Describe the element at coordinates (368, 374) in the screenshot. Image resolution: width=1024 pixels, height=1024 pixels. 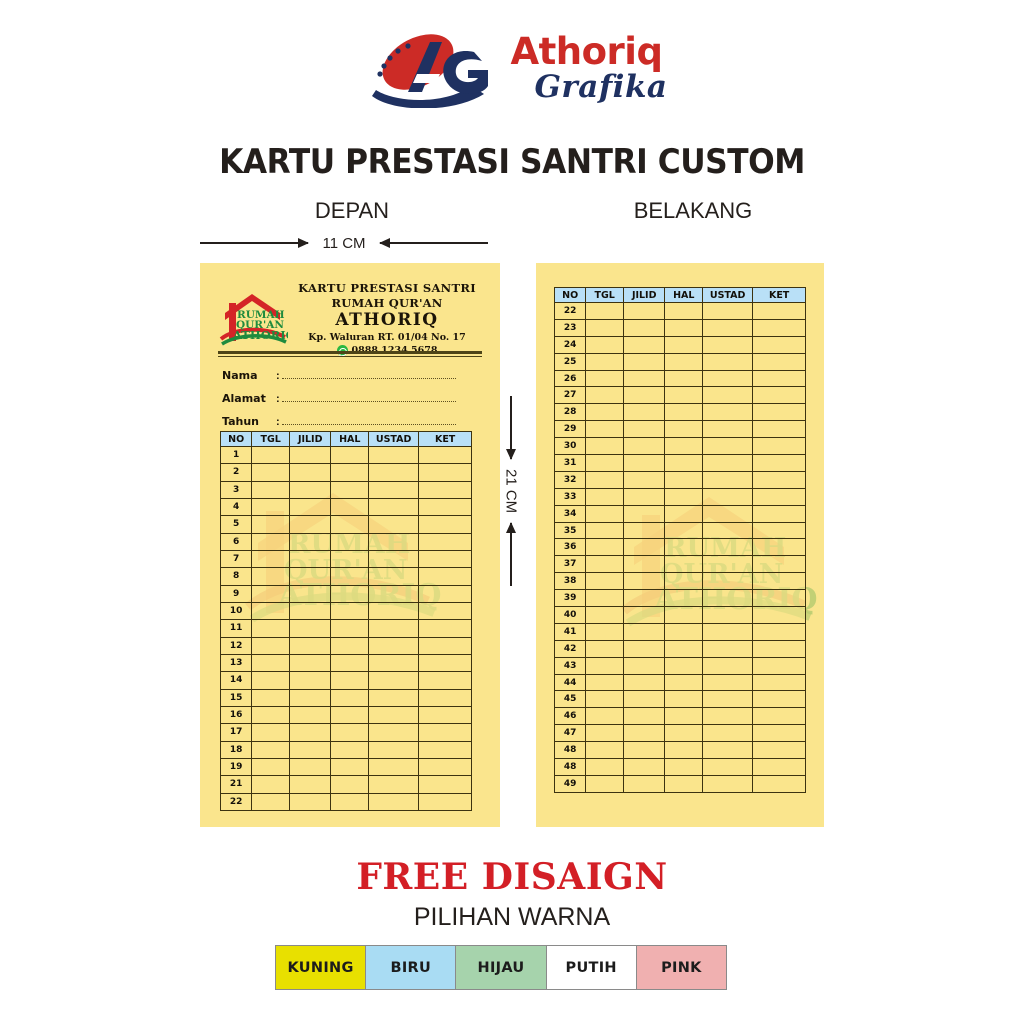
I see `field-nama-input` at that location.